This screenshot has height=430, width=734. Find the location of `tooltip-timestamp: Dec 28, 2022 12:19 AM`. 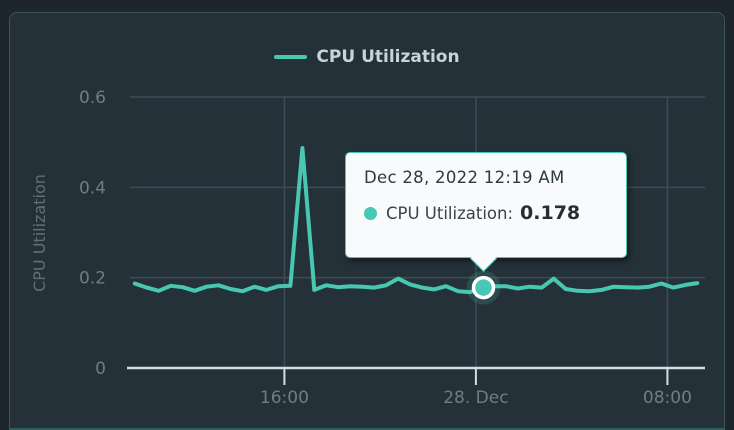

tooltip-timestamp: Dec 28, 2022 12:19 AM is located at coordinates (464, 177).